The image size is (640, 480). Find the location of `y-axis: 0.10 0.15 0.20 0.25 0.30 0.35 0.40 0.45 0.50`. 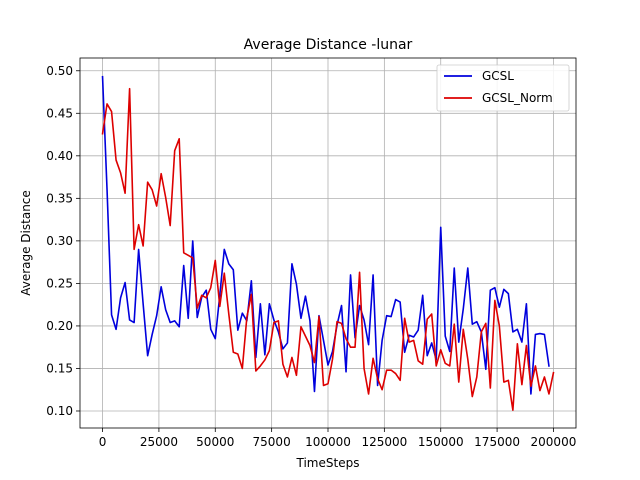

y-axis: 0.10 0.15 0.20 0.25 0.30 0.35 0.40 0.45 0.50 is located at coordinates (63, 241).